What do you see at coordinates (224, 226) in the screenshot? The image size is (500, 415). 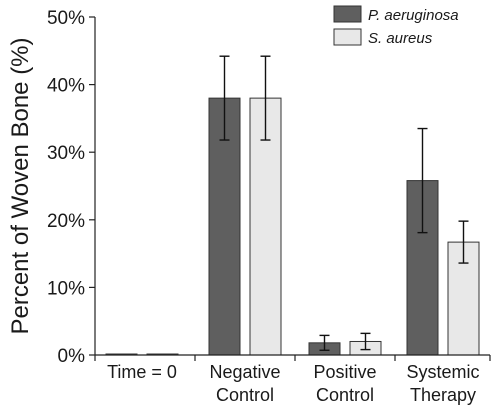 I see `bar-p-aeruginosa-negative-control` at bounding box center [224, 226].